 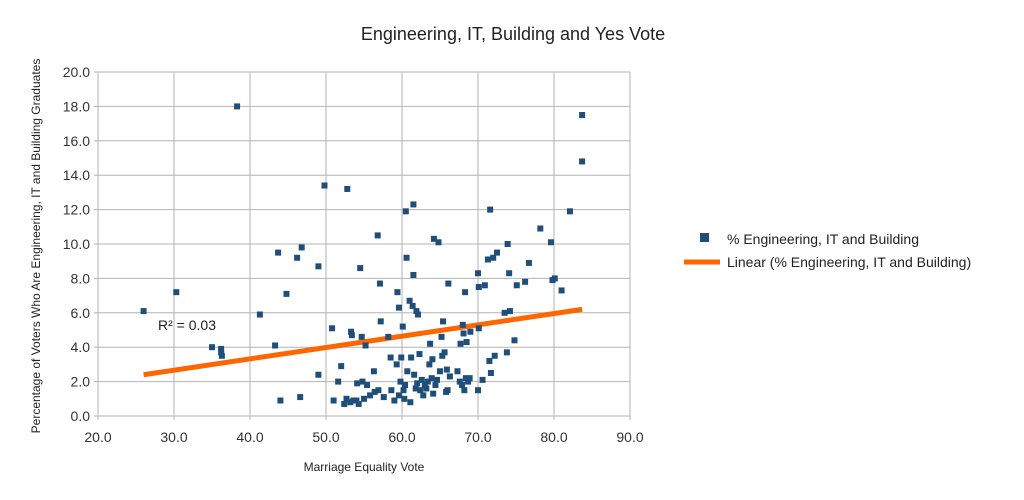 What do you see at coordinates (76, 210) in the screenshot?
I see `y-tick-label: 12.0` at bounding box center [76, 210].